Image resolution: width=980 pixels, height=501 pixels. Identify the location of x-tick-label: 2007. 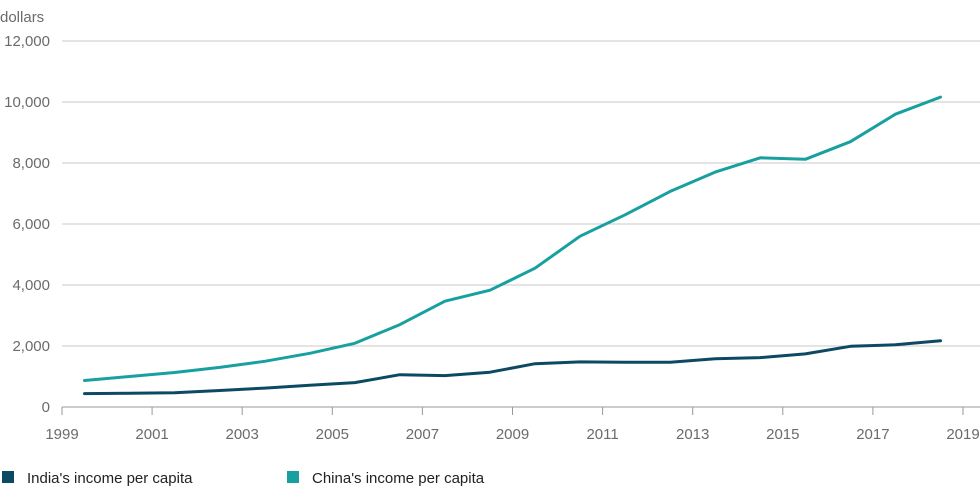
(422, 434).